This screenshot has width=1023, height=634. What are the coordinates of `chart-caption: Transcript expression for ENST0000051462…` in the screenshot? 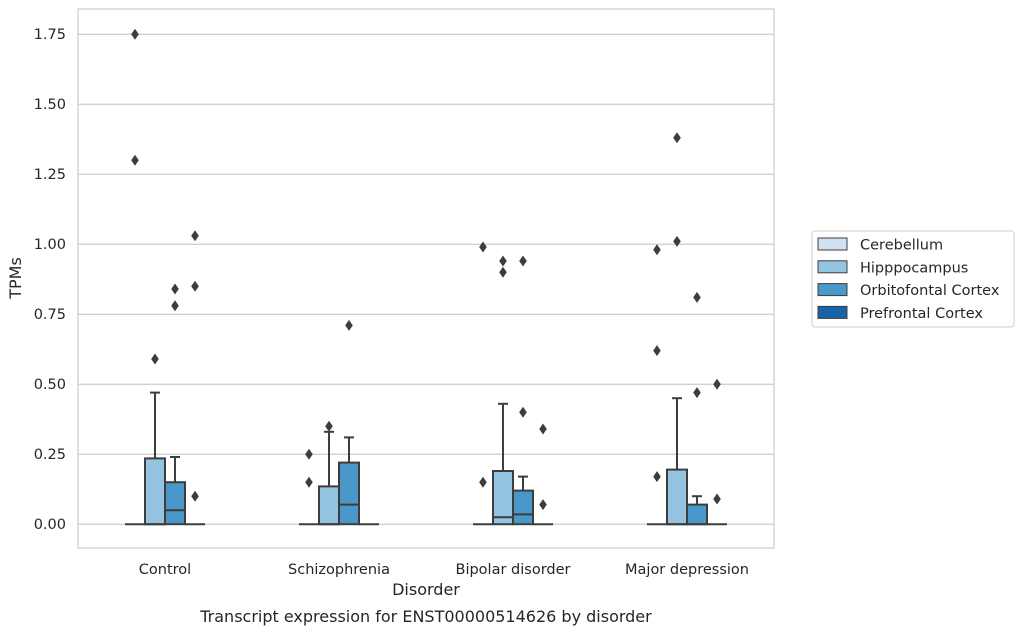 It's located at (425, 616).